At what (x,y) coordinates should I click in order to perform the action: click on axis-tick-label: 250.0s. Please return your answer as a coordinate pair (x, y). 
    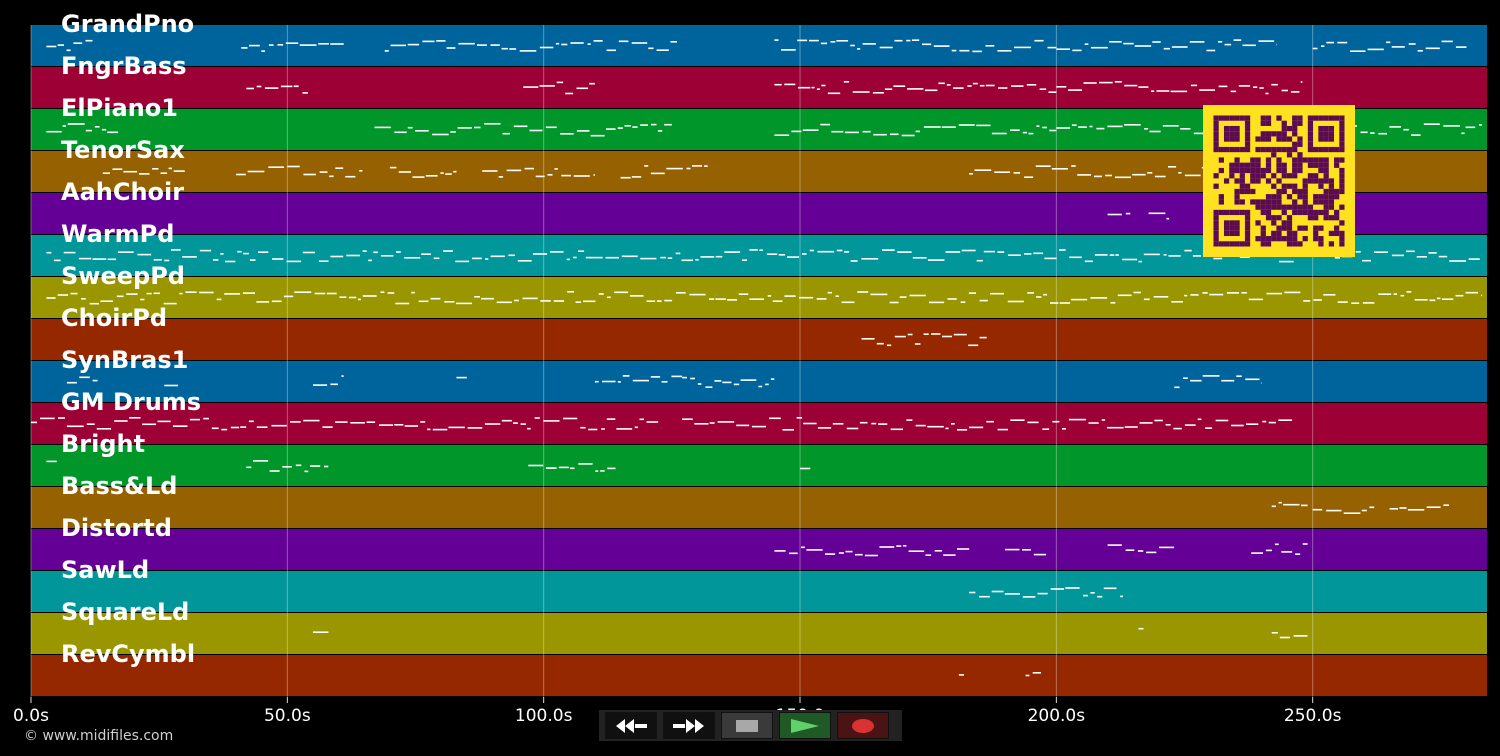
    Looking at the image, I should click on (1312, 716).